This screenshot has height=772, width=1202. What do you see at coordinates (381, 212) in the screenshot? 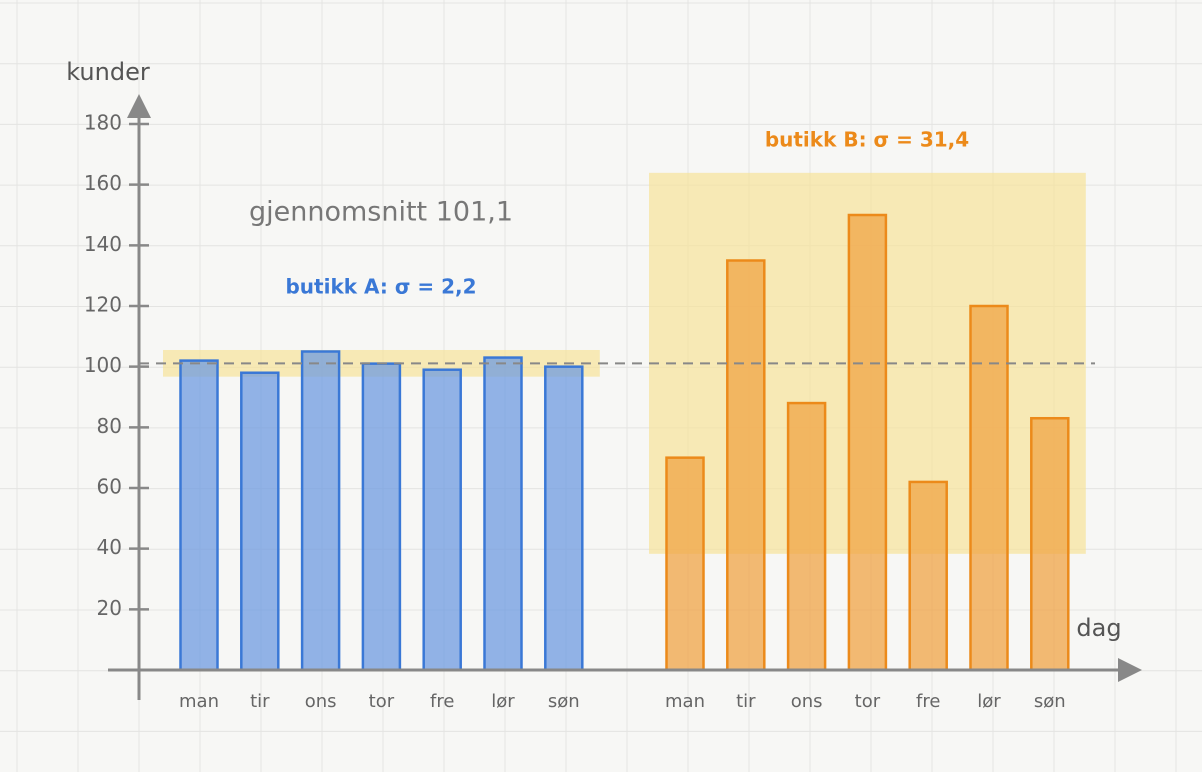
I see `mean-label: gjennomsnitt 101,1` at bounding box center [381, 212].